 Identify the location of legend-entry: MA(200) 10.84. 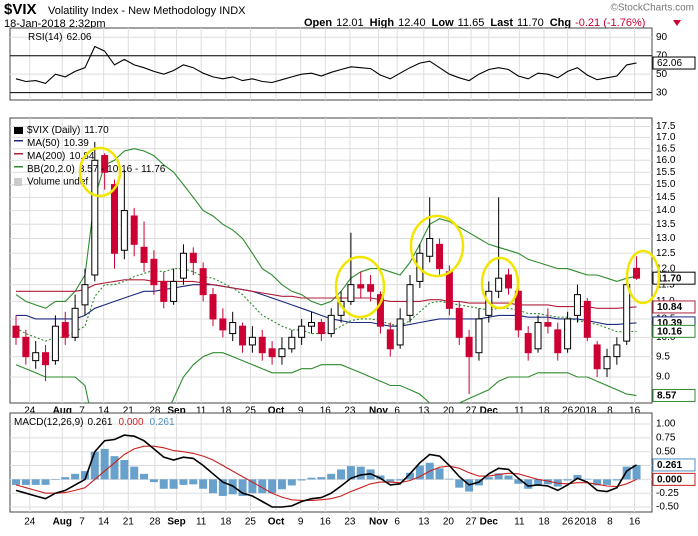
(61, 156).